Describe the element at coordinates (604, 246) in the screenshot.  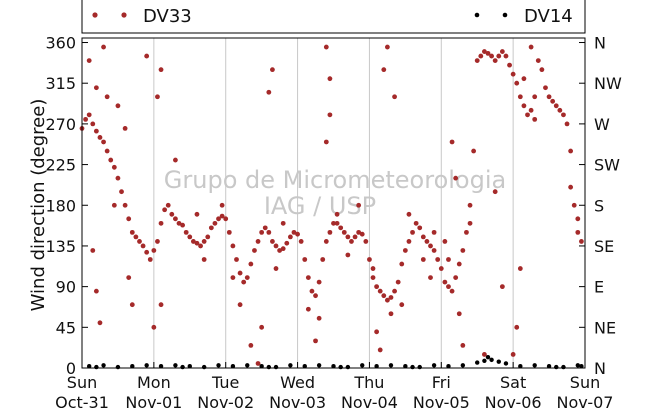
I see `compass-tick-label-3: SE` at that location.